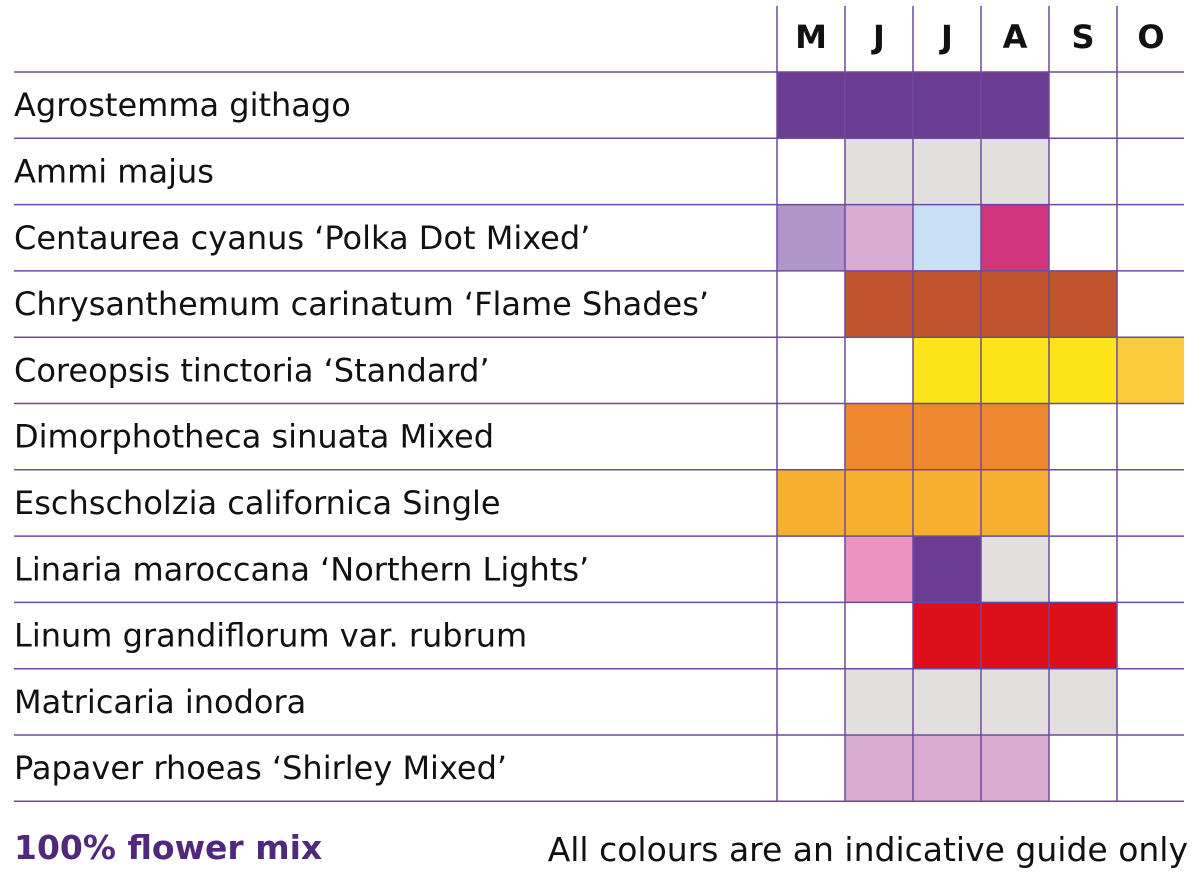 The height and width of the screenshot is (878, 1202). Describe the element at coordinates (270, 636) in the screenshot. I see `row-label: Linum grandiflorum var. rubrum` at that location.